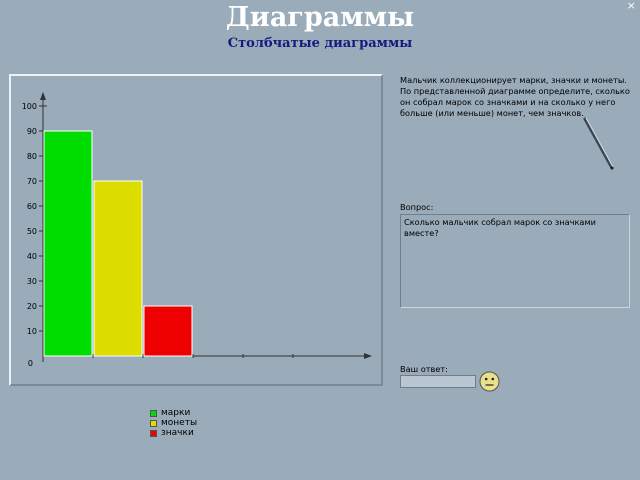 Image resolution: width=640 pixels, height=480 pixels. Describe the element at coordinates (417, 207) in the screenshot. I see `question-label: Вопрос:` at that location.